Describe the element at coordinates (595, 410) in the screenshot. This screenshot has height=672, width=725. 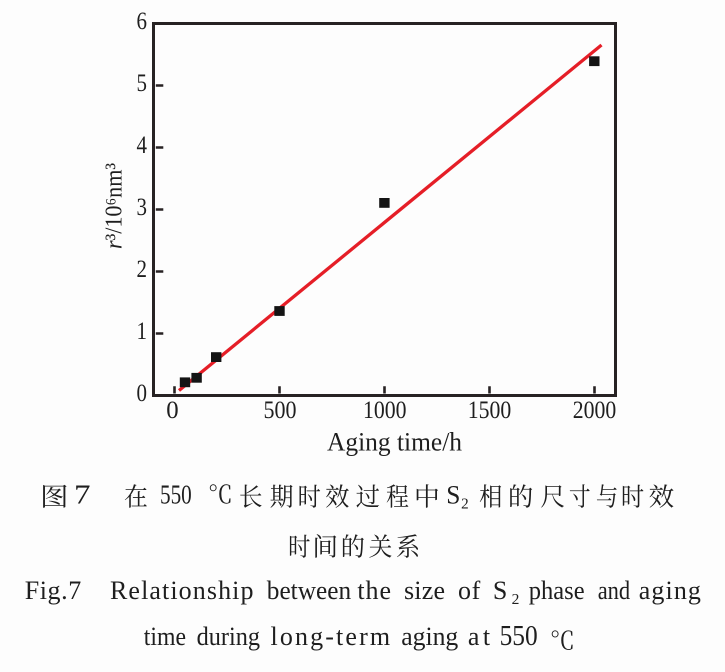
I see `svg-text: 2000` at that location.